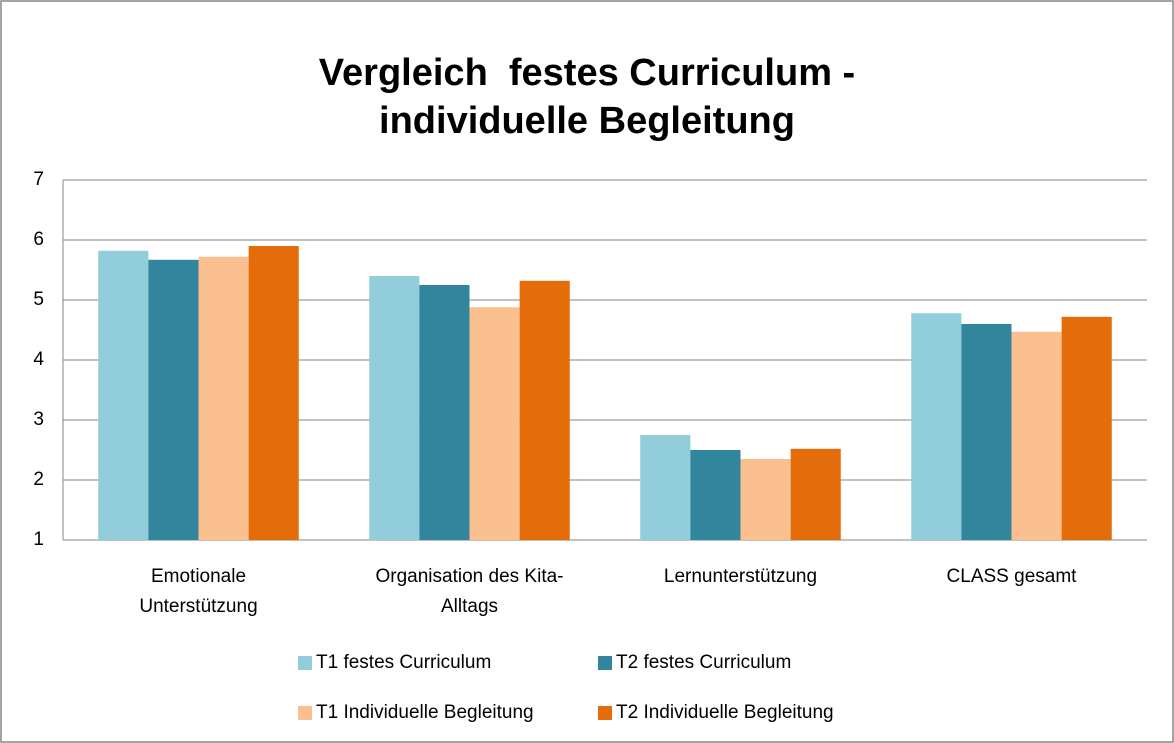 This screenshot has width=1174, height=743. Describe the element at coordinates (403, 662) in the screenshot. I see `legend-label: T1 festes Curriculum` at that location.